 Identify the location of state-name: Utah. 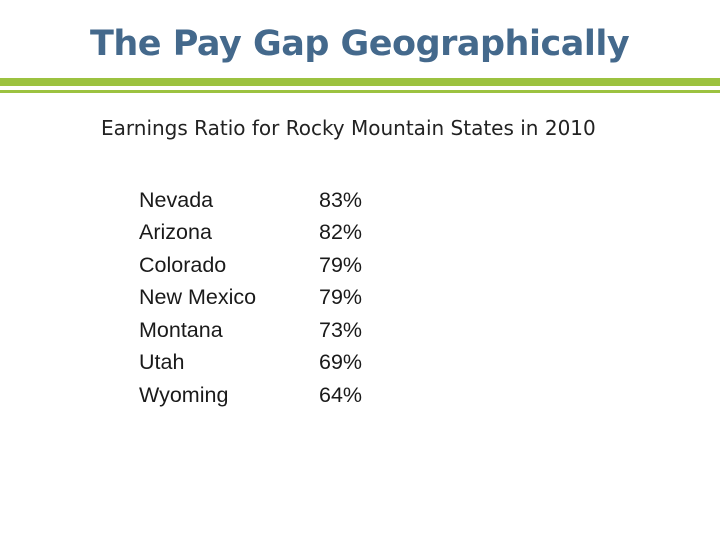
(162, 362).